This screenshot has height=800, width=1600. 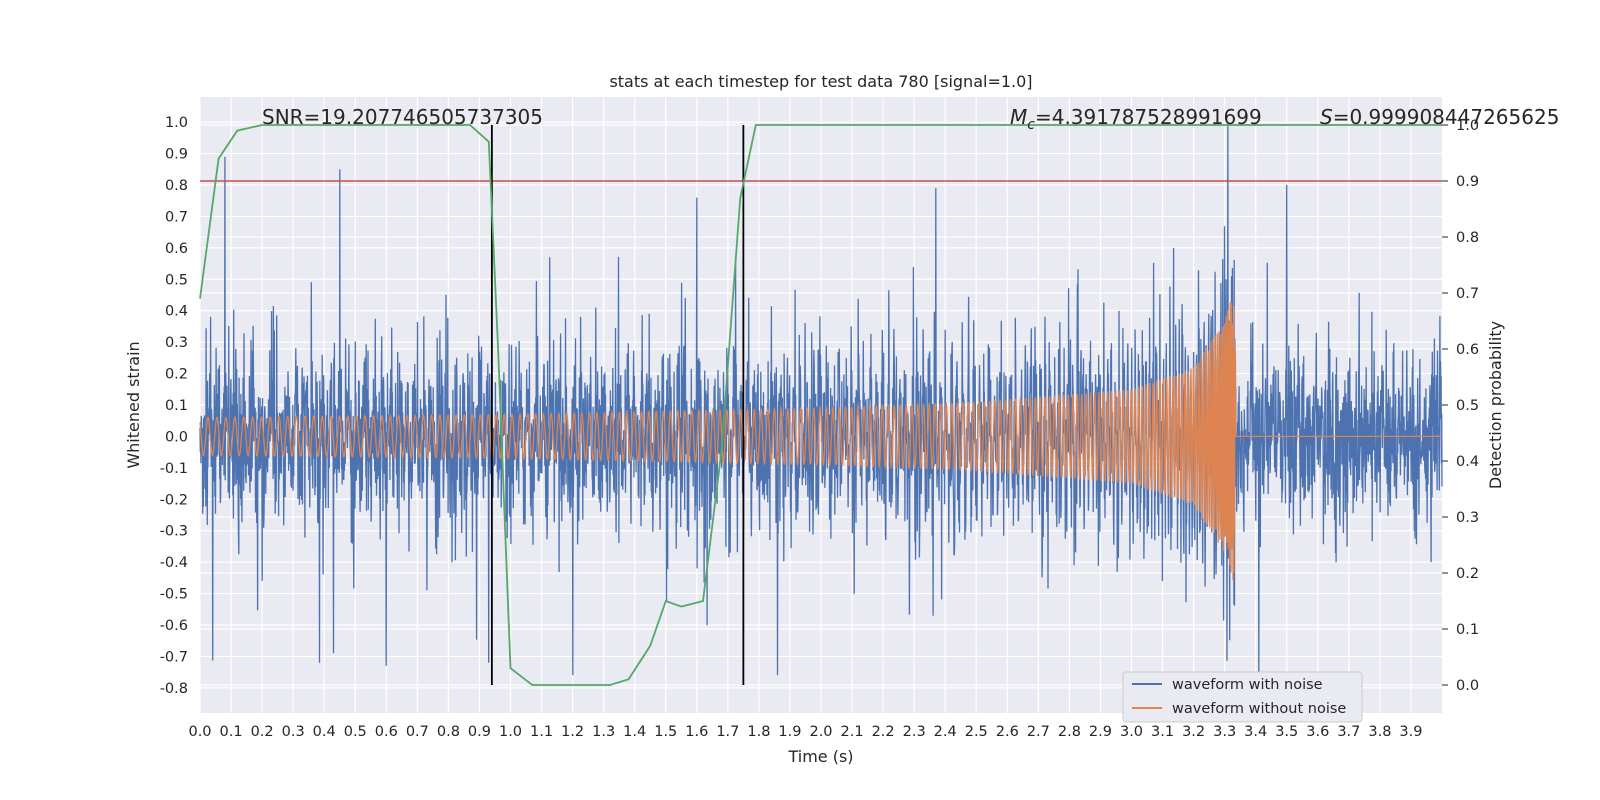 What do you see at coordinates (174, 500) in the screenshot?
I see `y-tick-label: -0.2` at bounding box center [174, 500].